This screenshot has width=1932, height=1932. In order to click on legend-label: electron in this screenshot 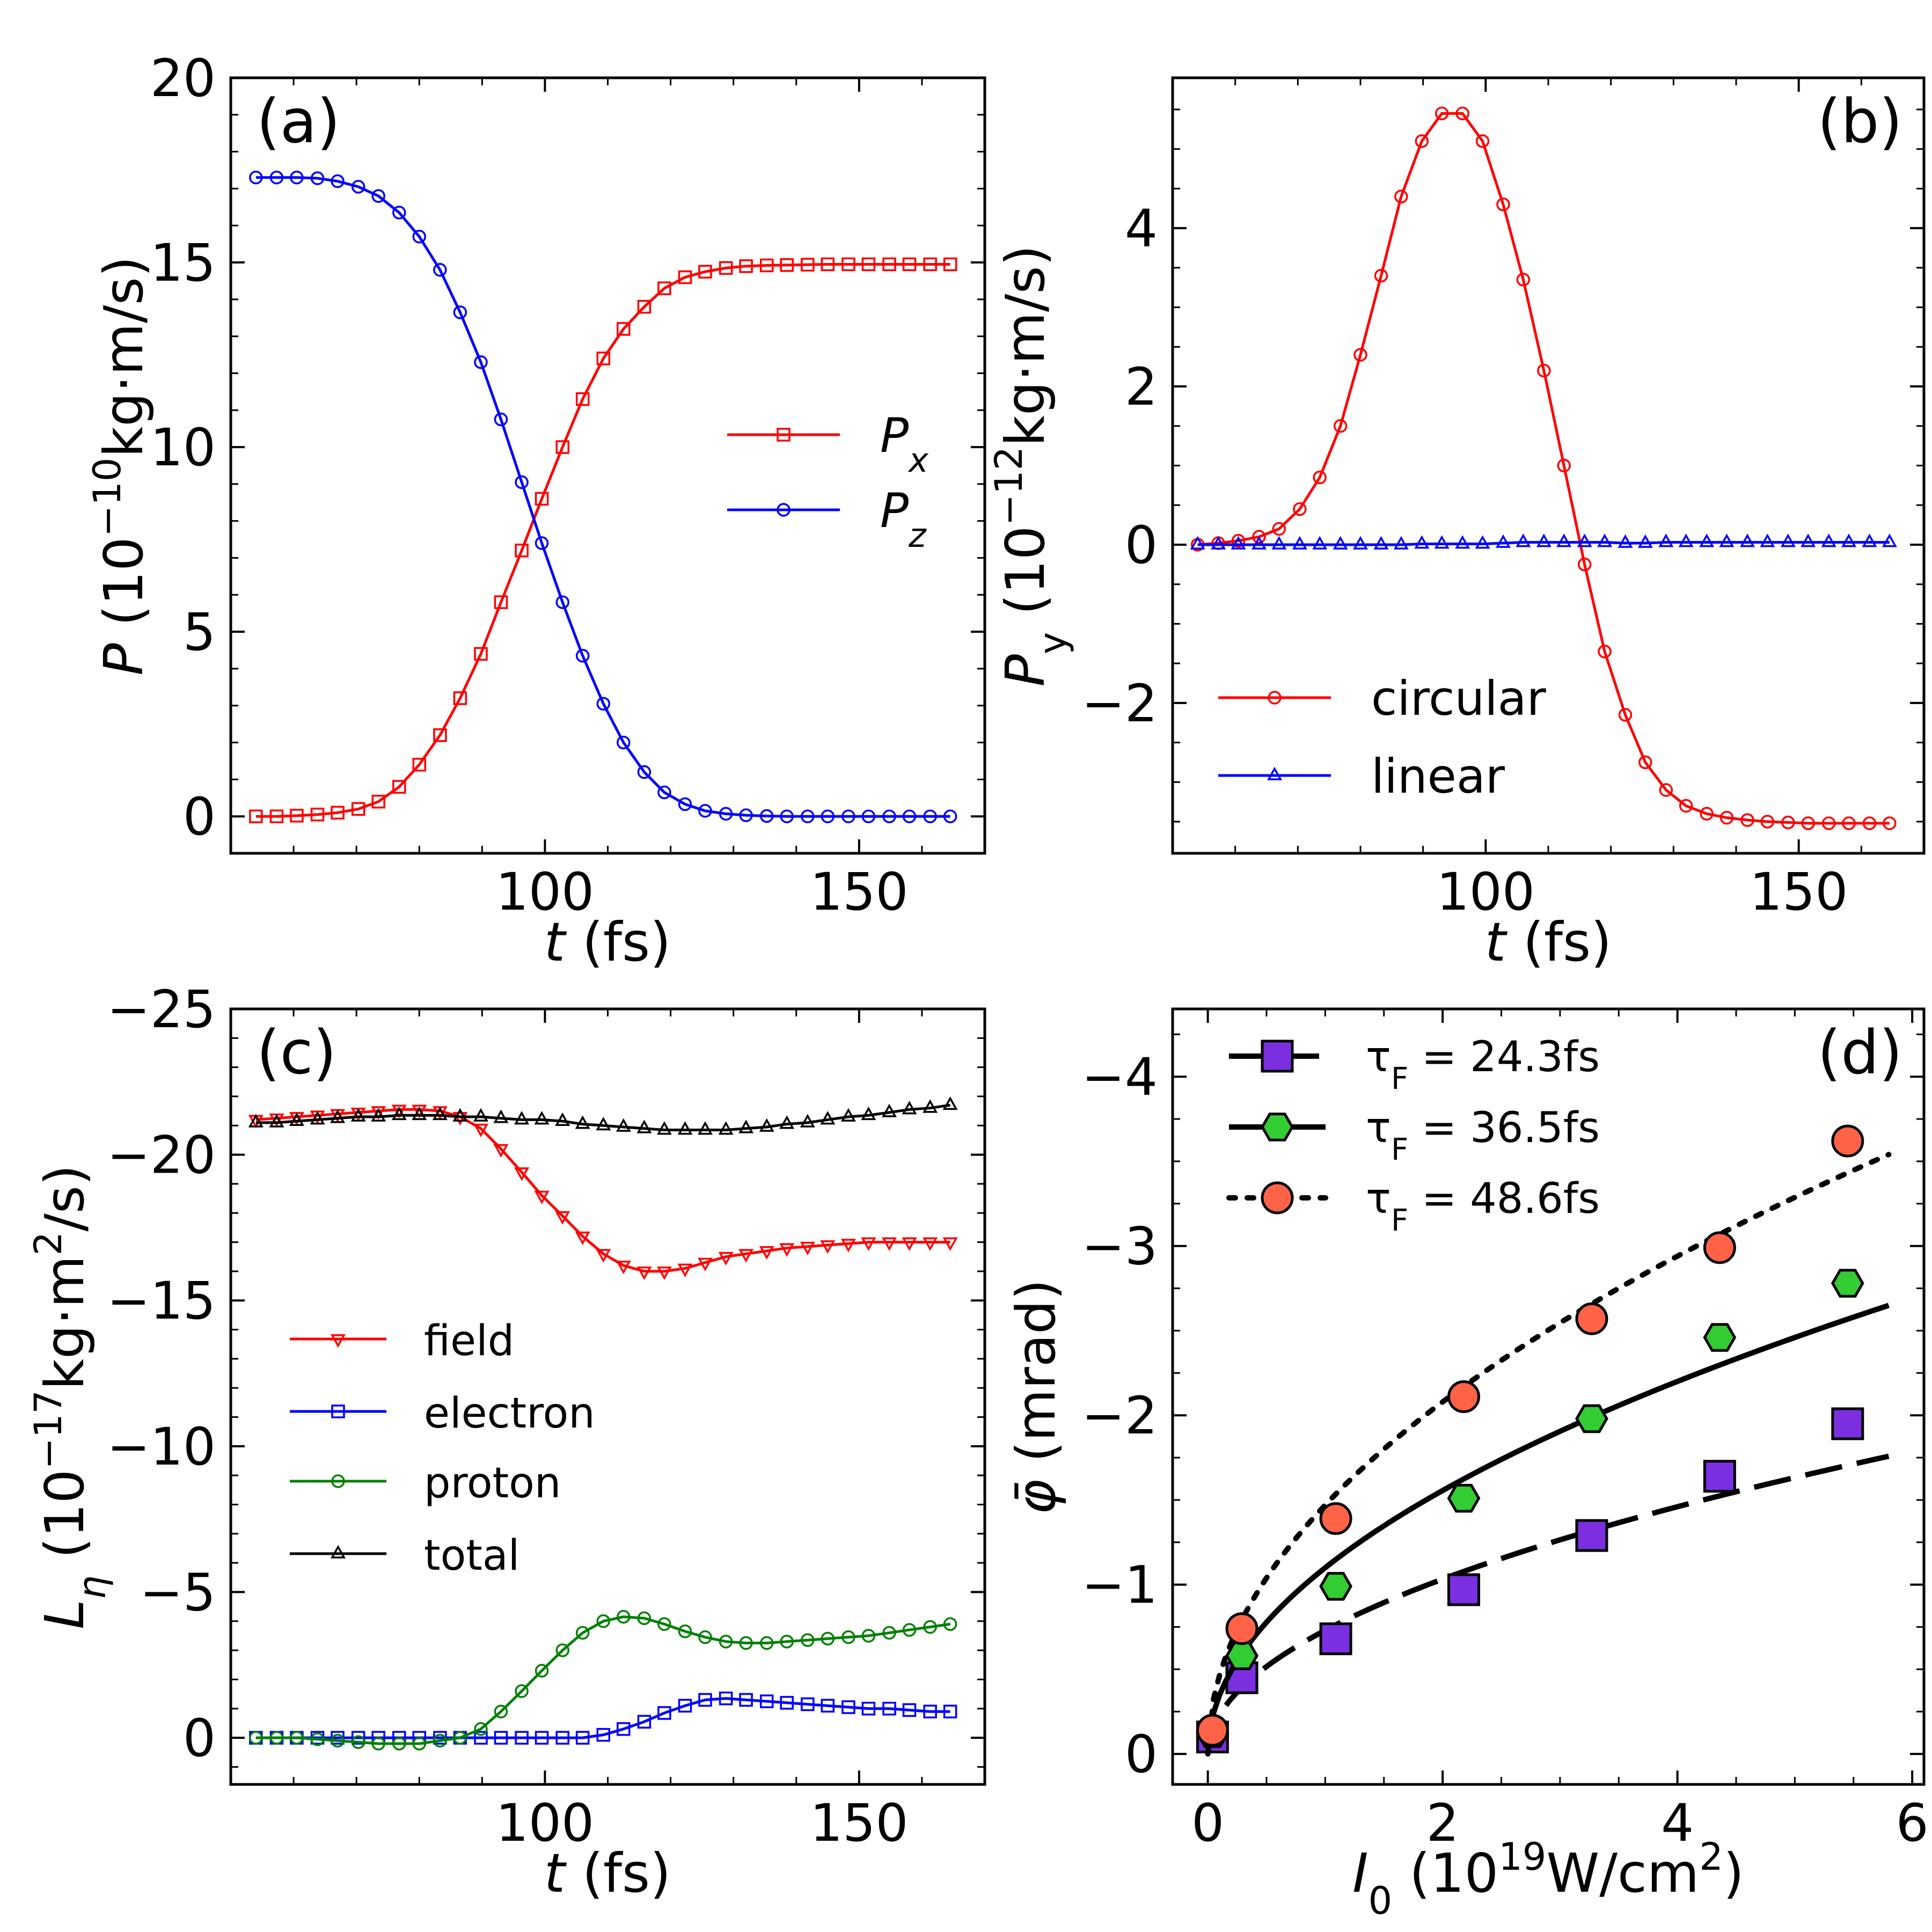, I will do `click(509, 1413)`.